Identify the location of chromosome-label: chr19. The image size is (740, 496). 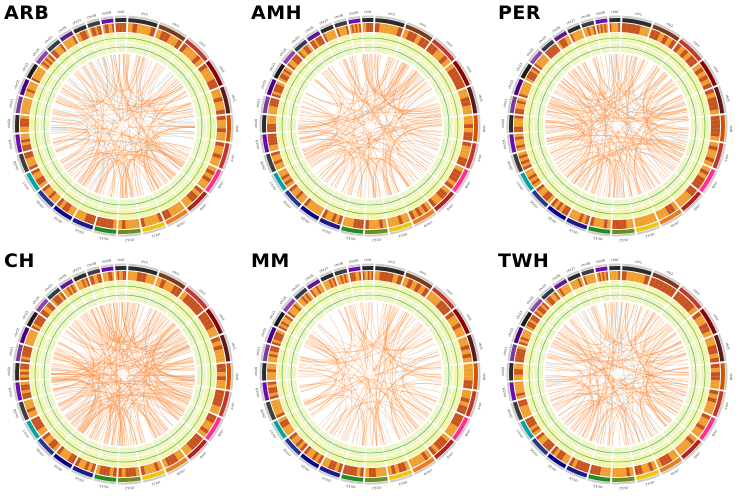
(10, 145).